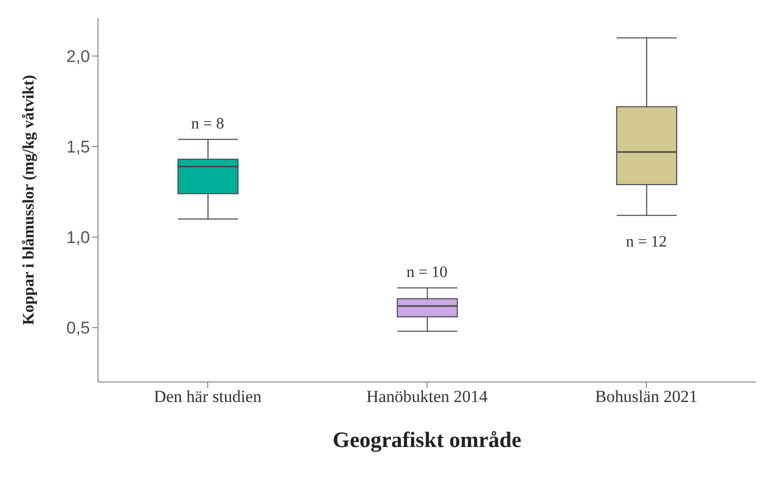 This screenshot has width=784, height=480. Describe the element at coordinates (78, 238) in the screenshot. I see `y-tick-label: 1,0` at that location.